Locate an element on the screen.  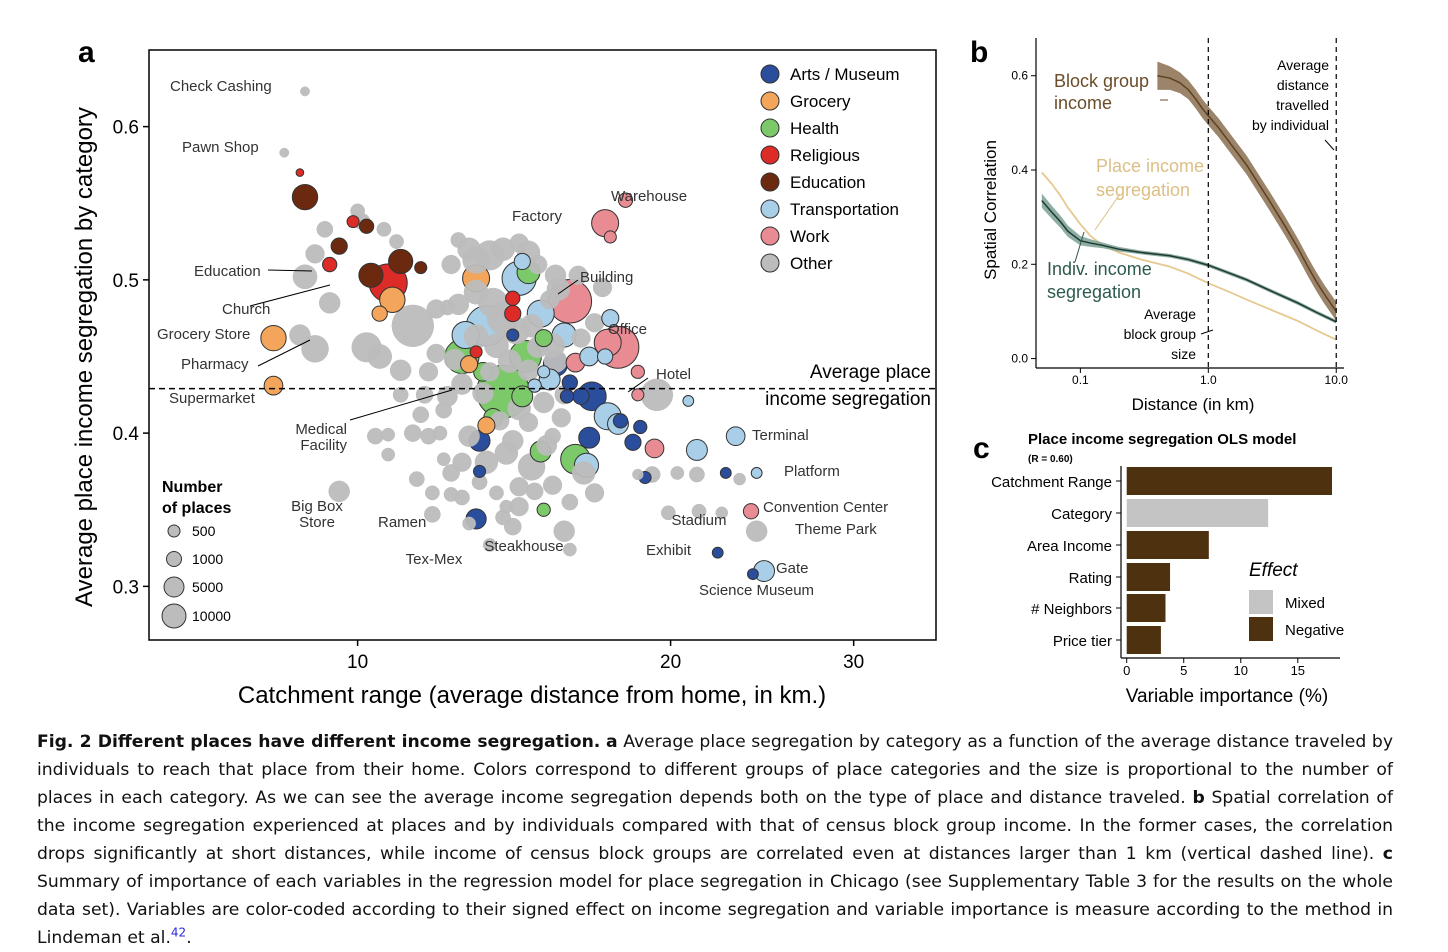
legend-label: Mixed is located at coordinates (1305, 603).